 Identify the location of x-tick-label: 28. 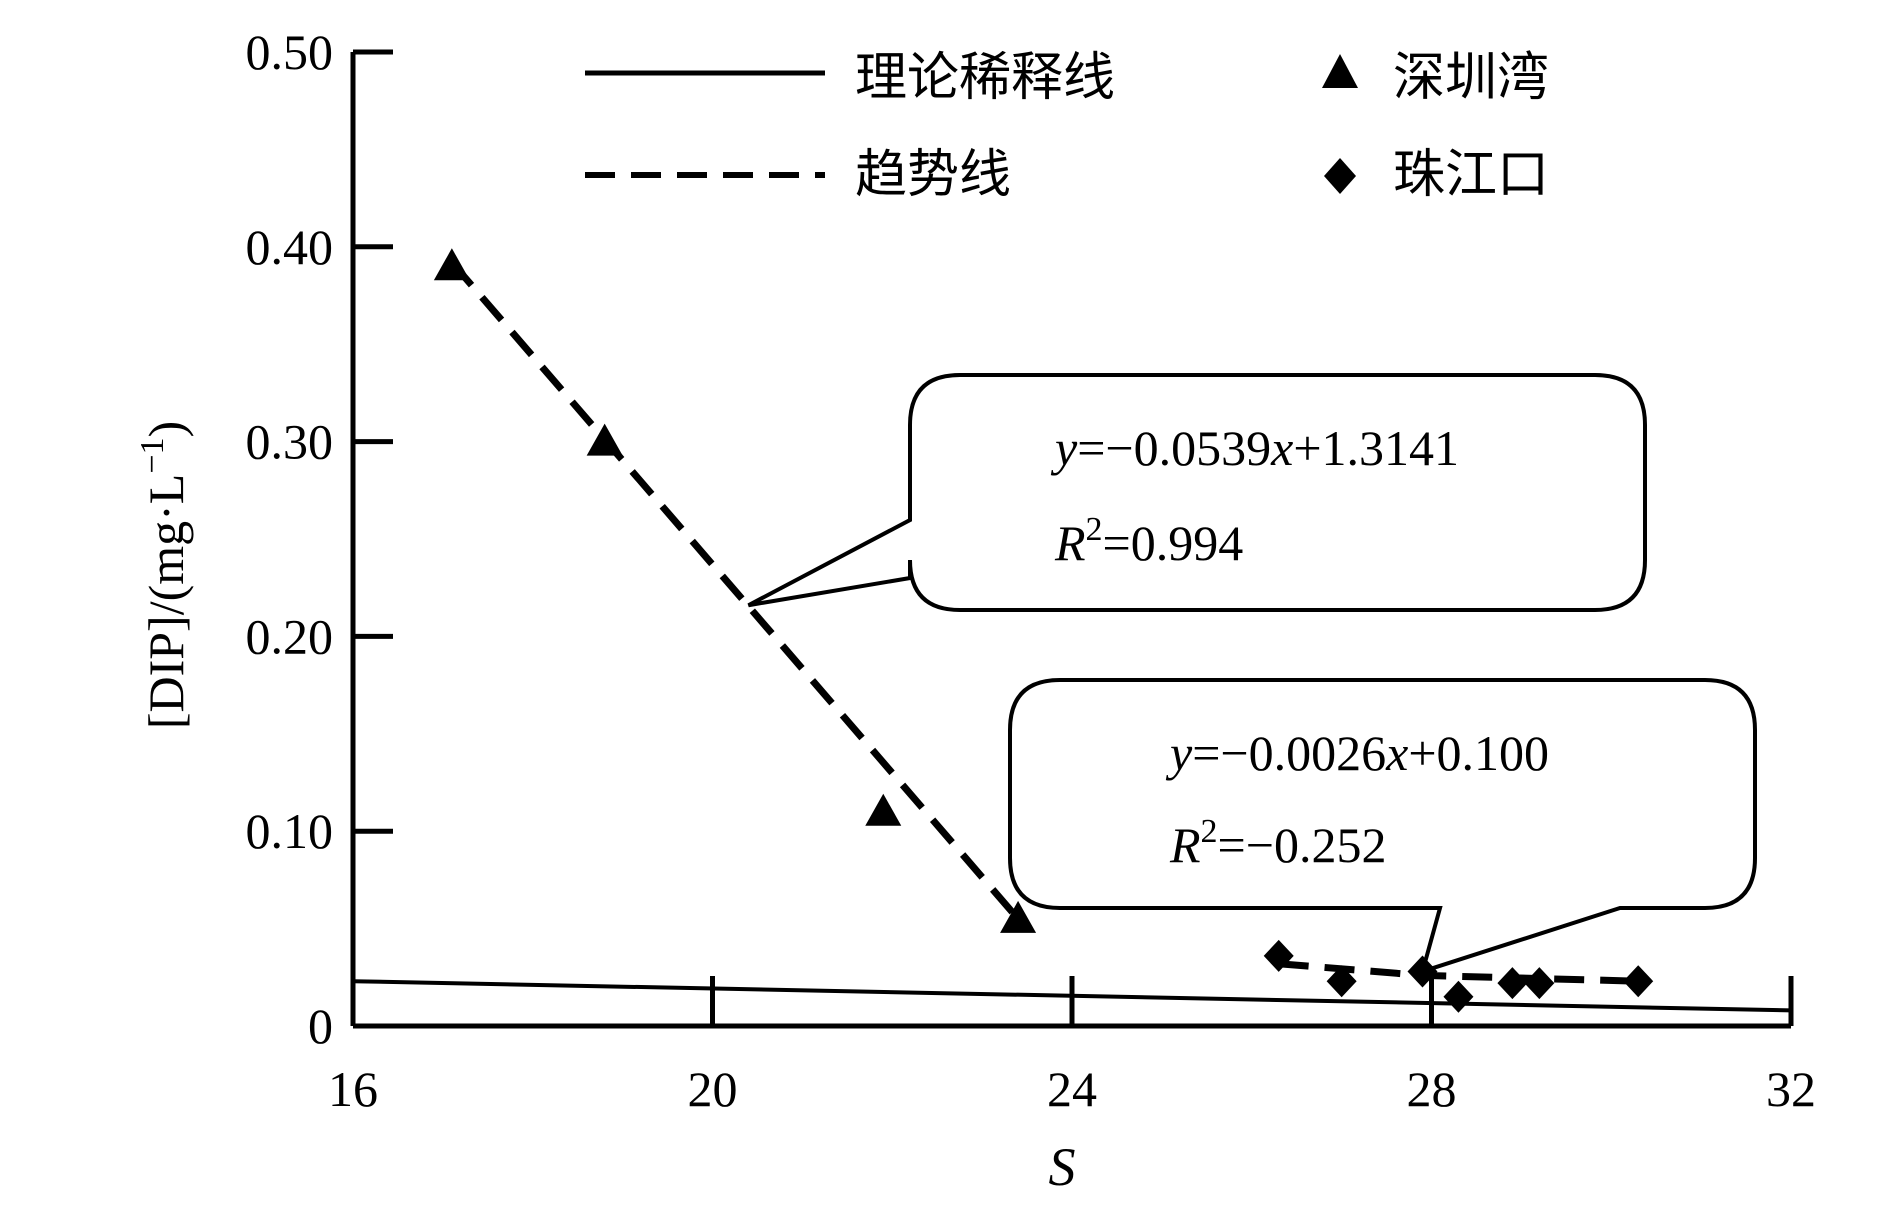
(1432, 1089).